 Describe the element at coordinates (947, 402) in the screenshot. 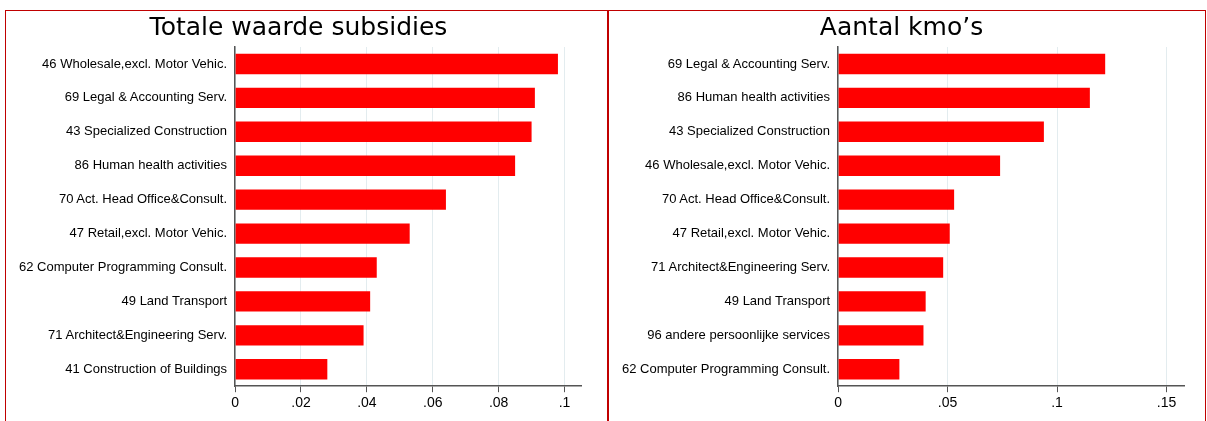

I see `x-tick-label: .05` at that location.